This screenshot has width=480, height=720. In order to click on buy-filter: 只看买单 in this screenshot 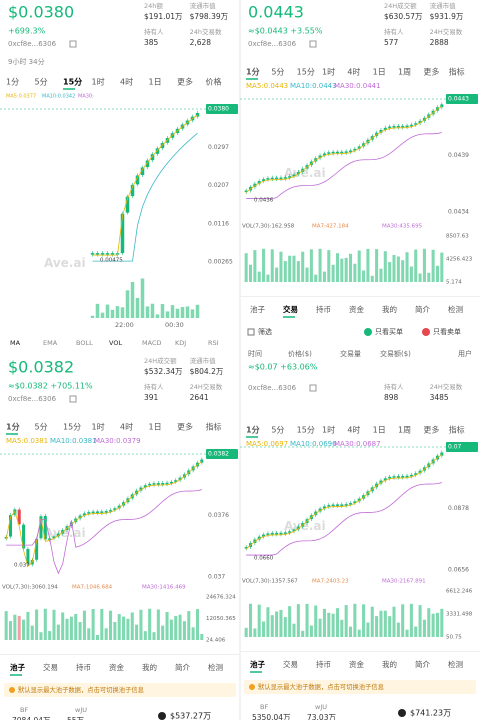, I will do `click(389, 331)`.